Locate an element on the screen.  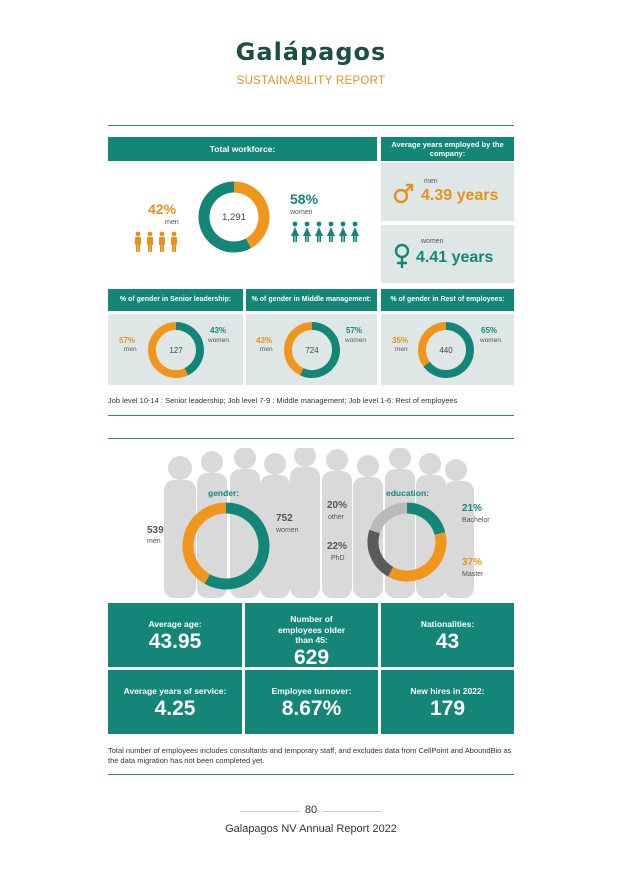
education-phd-label: PhD is located at coordinates (338, 558).